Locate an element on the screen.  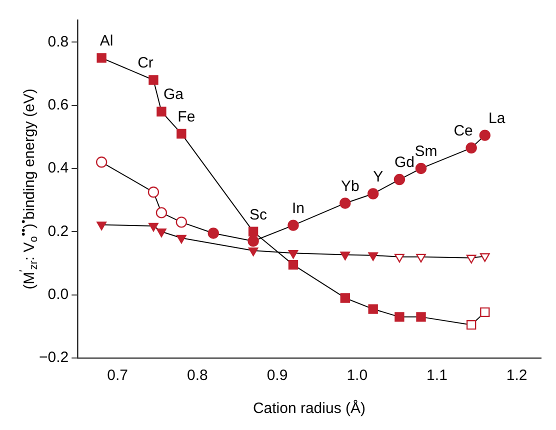
annotation: Gd is located at coordinates (404, 163).